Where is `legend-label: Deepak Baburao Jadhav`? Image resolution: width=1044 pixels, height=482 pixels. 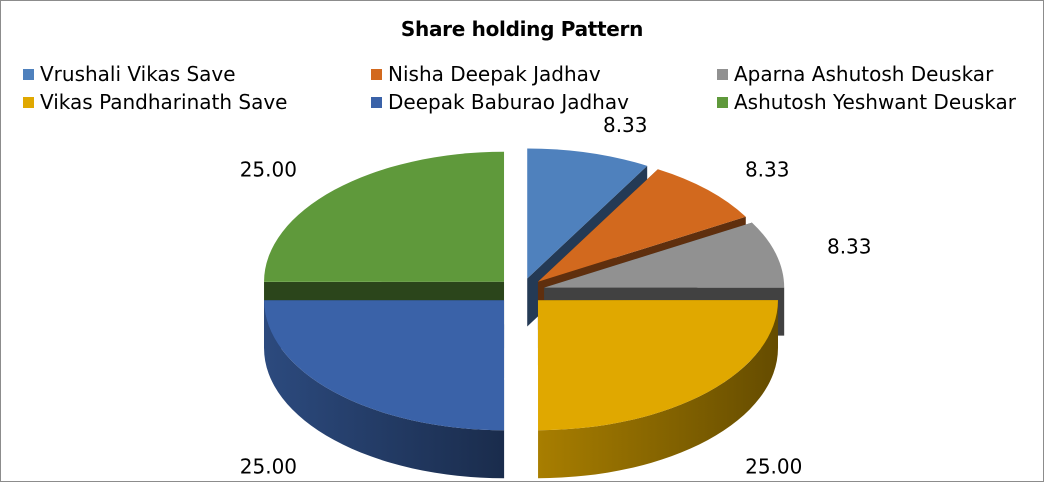 legend-label: Deepak Baburao Jadhav is located at coordinates (508, 102).